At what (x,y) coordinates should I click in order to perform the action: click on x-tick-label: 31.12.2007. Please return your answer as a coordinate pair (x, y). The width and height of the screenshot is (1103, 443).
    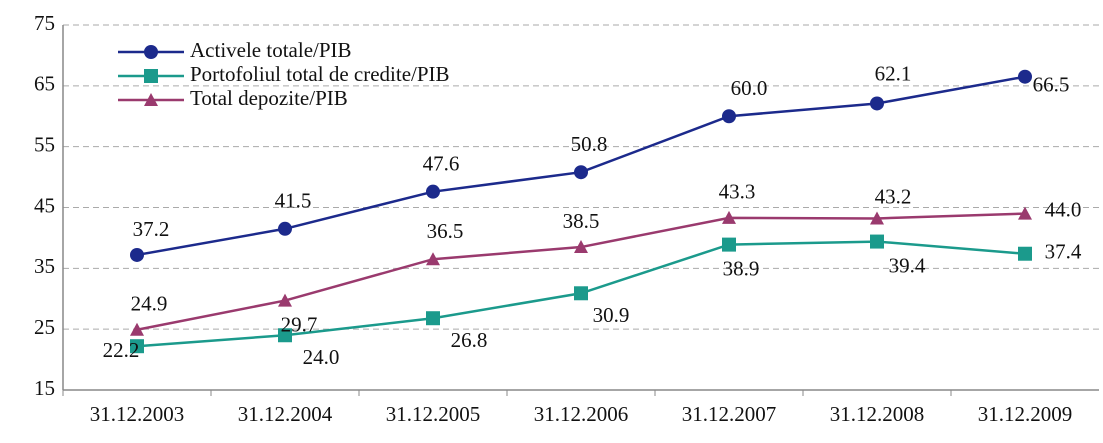
    Looking at the image, I should click on (729, 414).